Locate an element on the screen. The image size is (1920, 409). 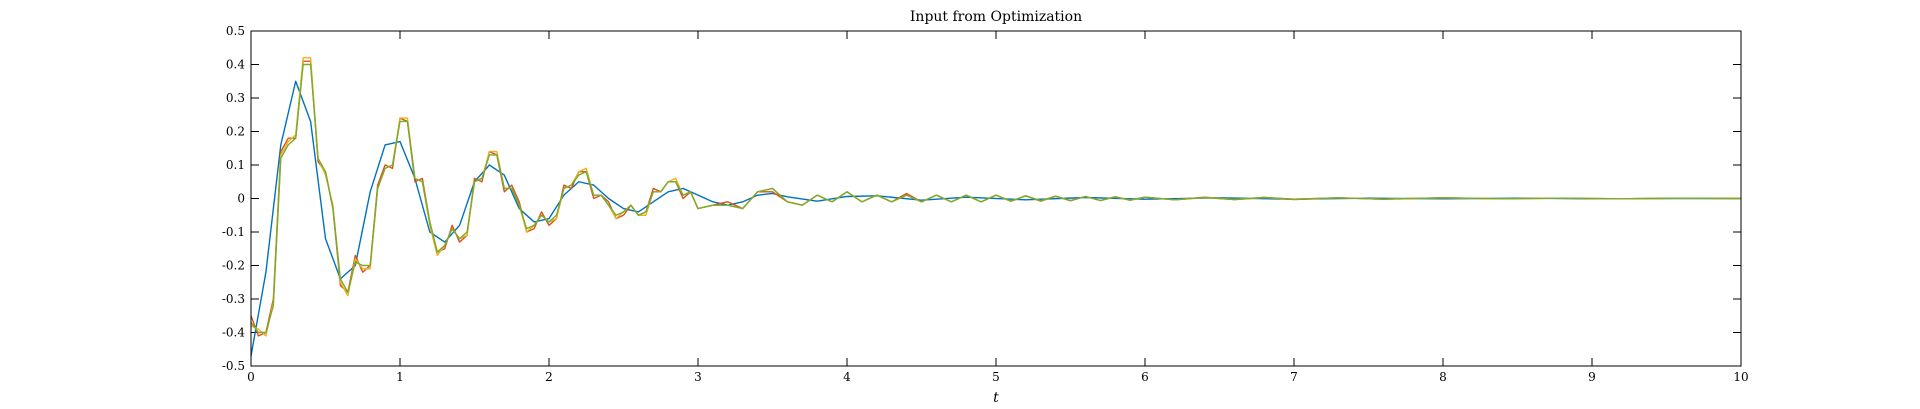
y-tick-label: 0.4 is located at coordinates (235, 65).